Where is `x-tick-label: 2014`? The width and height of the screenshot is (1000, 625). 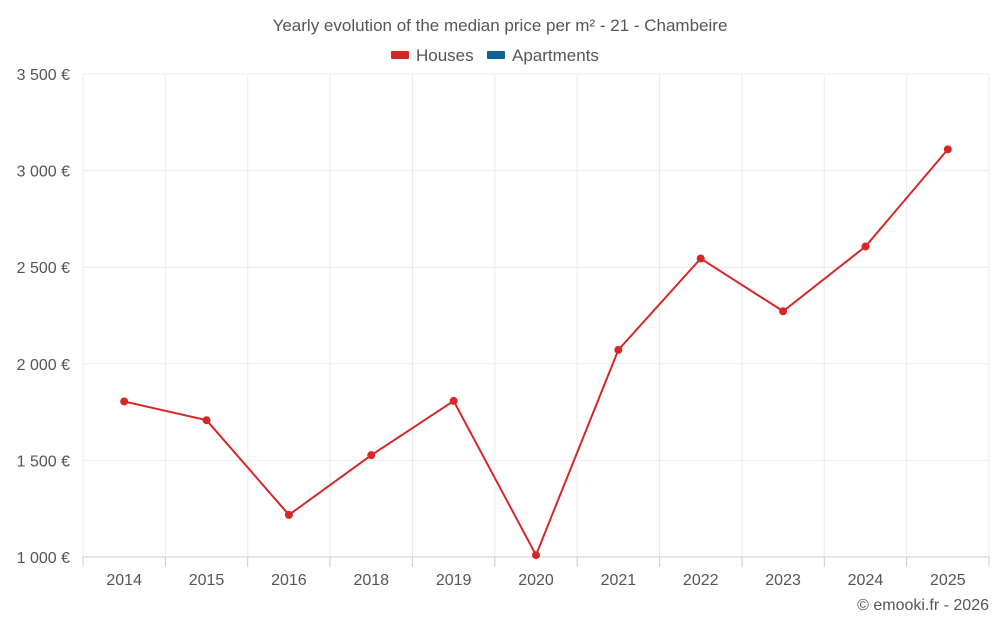
x-tick-label: 2014 is located at coordinates (124, 580).